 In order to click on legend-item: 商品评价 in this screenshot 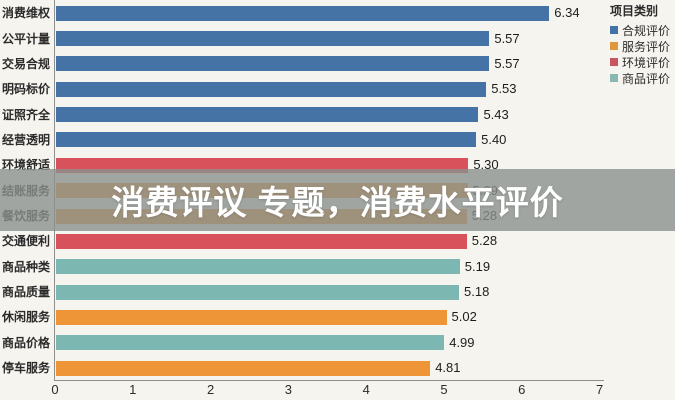, I will do `click(642, 78)`.